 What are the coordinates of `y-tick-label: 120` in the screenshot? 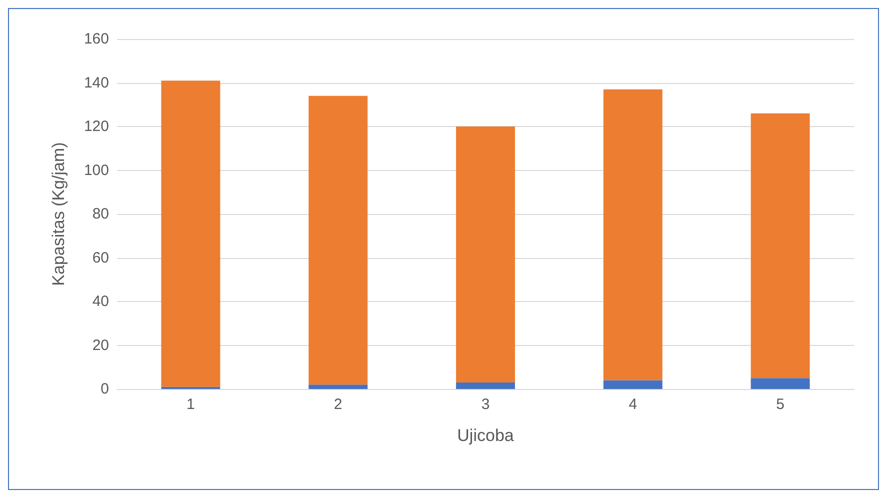 It's located at (96, 126).